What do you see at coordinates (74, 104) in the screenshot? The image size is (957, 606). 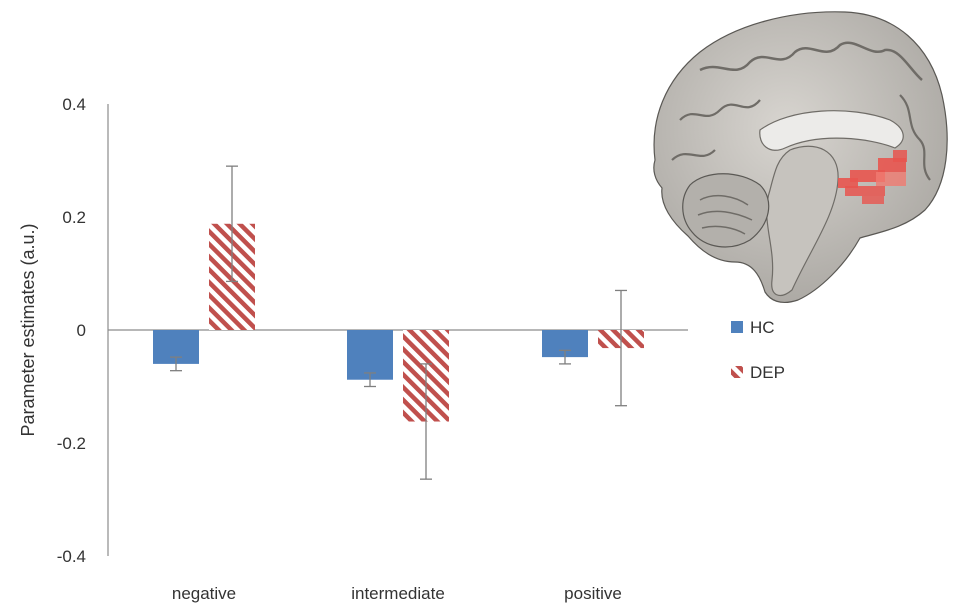 I see `y-tick-label: 0.4` at bounding box center [74, 104].